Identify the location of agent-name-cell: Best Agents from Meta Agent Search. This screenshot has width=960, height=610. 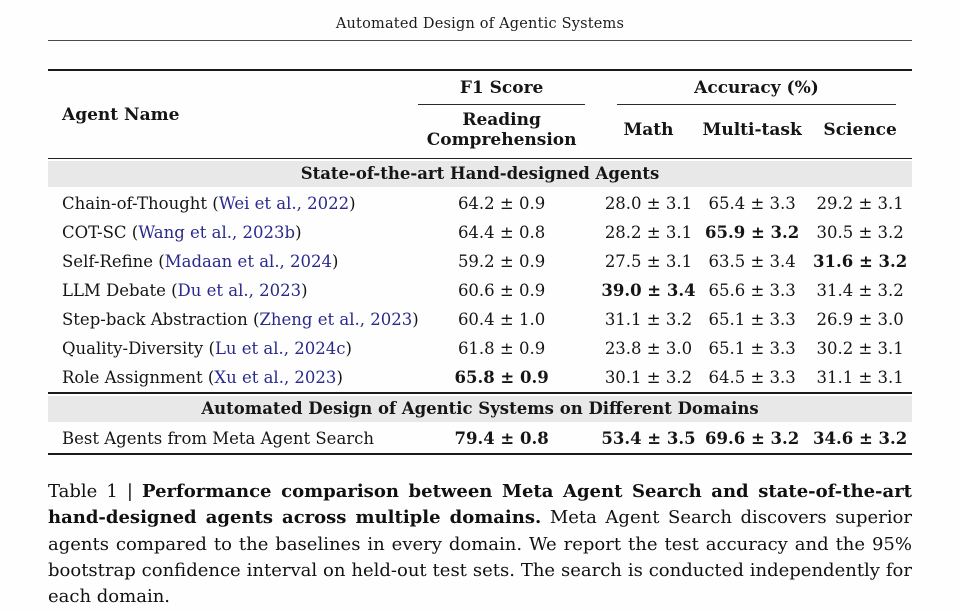
(225, 439).